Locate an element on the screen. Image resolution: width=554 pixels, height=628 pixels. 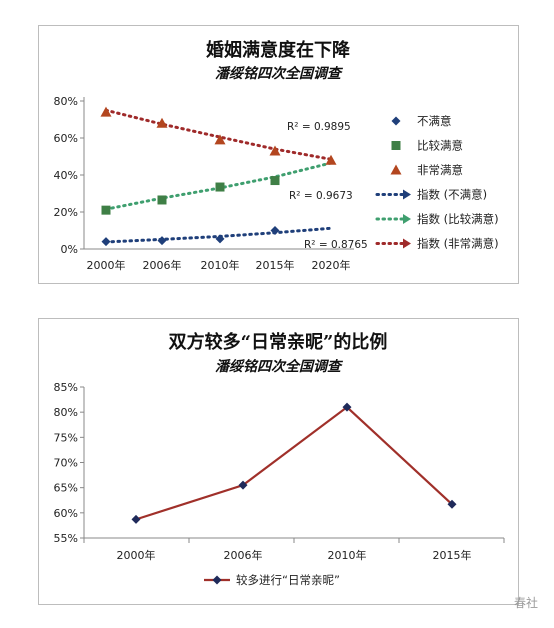
y-tick-label: 0% is located at coordinates (69, 249).